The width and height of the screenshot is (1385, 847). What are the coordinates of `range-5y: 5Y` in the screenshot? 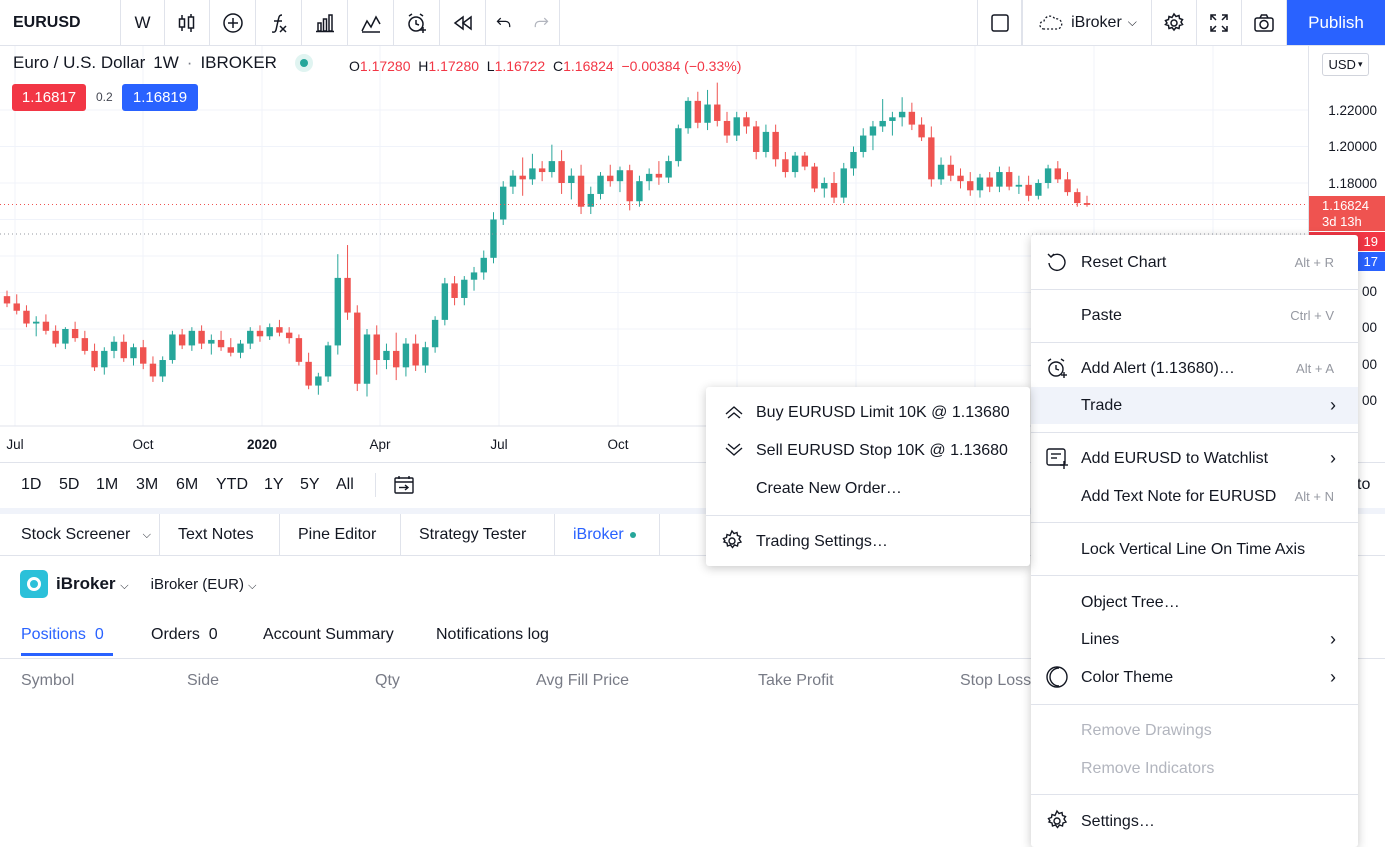 It's located at (310, 484).